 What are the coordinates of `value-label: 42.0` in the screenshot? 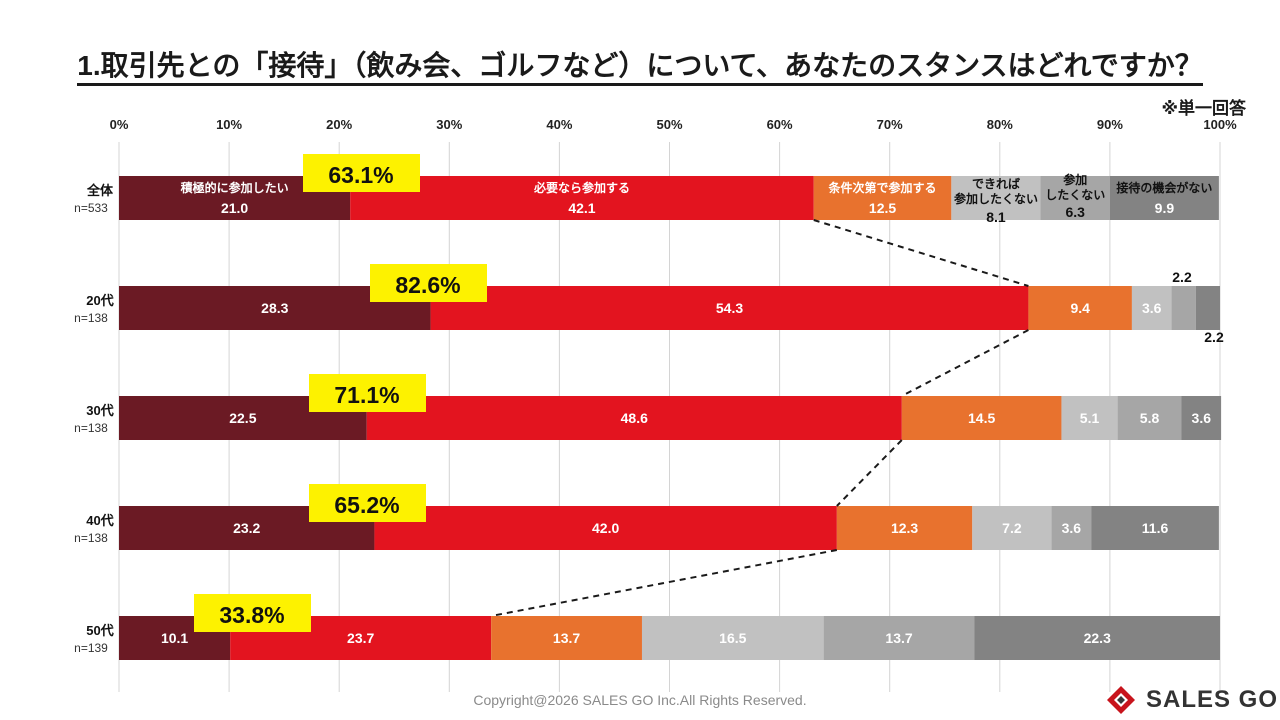 It's located at (605, 528).